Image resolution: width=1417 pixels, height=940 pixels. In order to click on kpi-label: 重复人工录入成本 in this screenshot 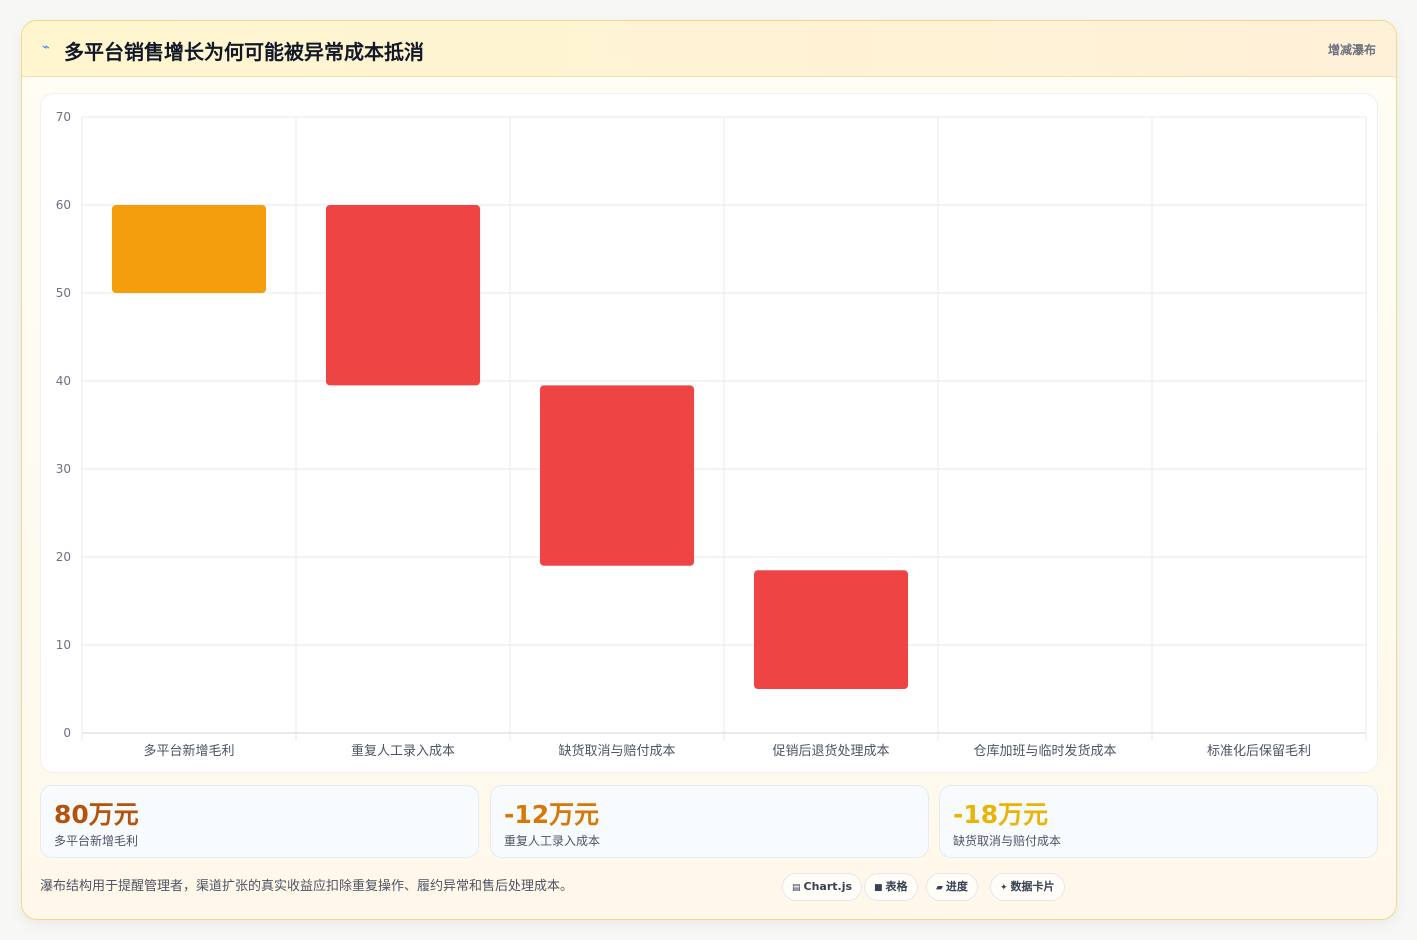, I will do `click(552, 841)`.